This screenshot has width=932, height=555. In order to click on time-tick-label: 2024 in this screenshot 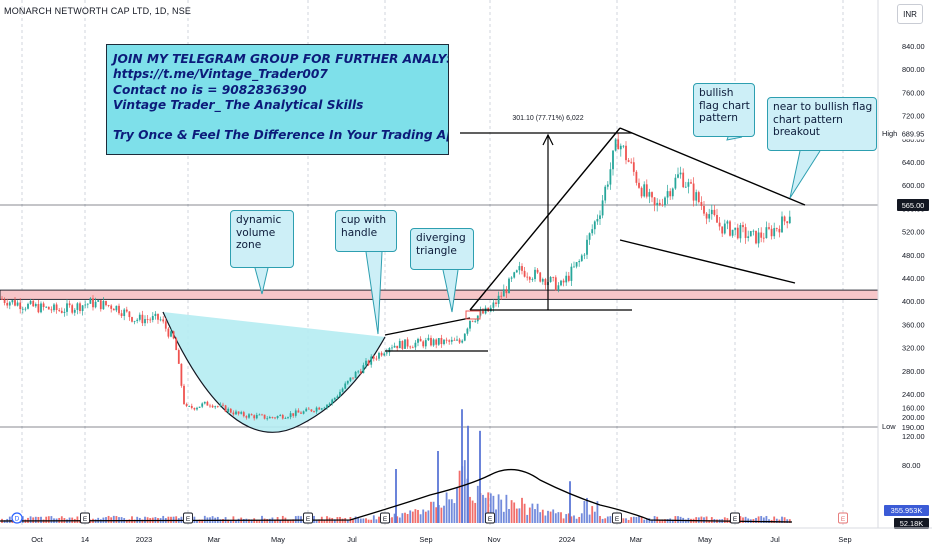, I will do `click(567, 539)`.